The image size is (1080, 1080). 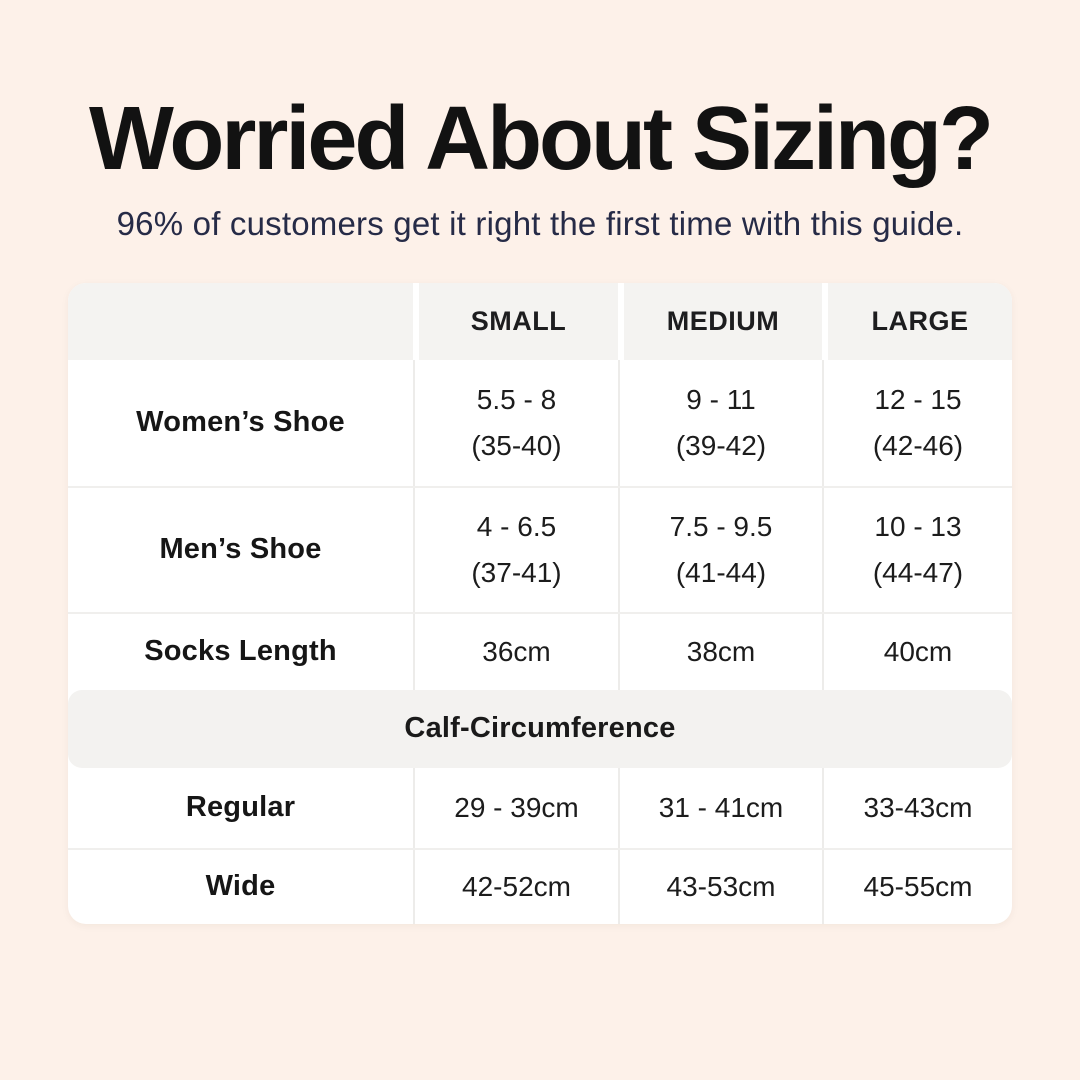 What do you see at coordinates (723, 320) in the screenshot?
I see `header-medium-label: MEDIUM` at bounding box center [723, 320].